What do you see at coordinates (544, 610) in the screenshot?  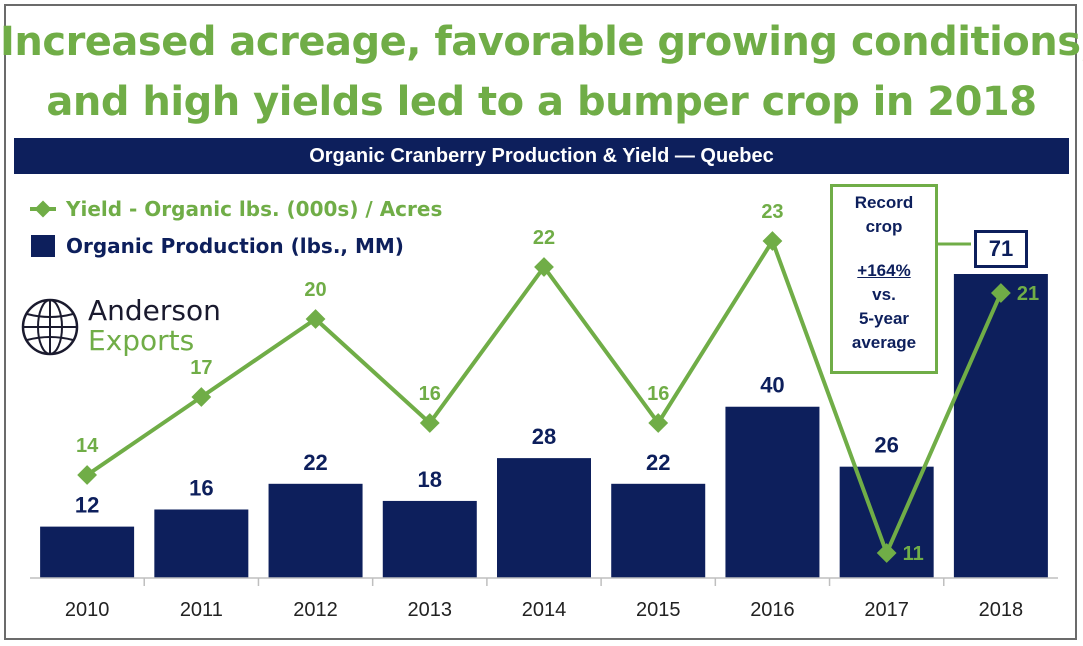 I see `x-axis-label-2014: 2014` at bounding box center [544, 610].